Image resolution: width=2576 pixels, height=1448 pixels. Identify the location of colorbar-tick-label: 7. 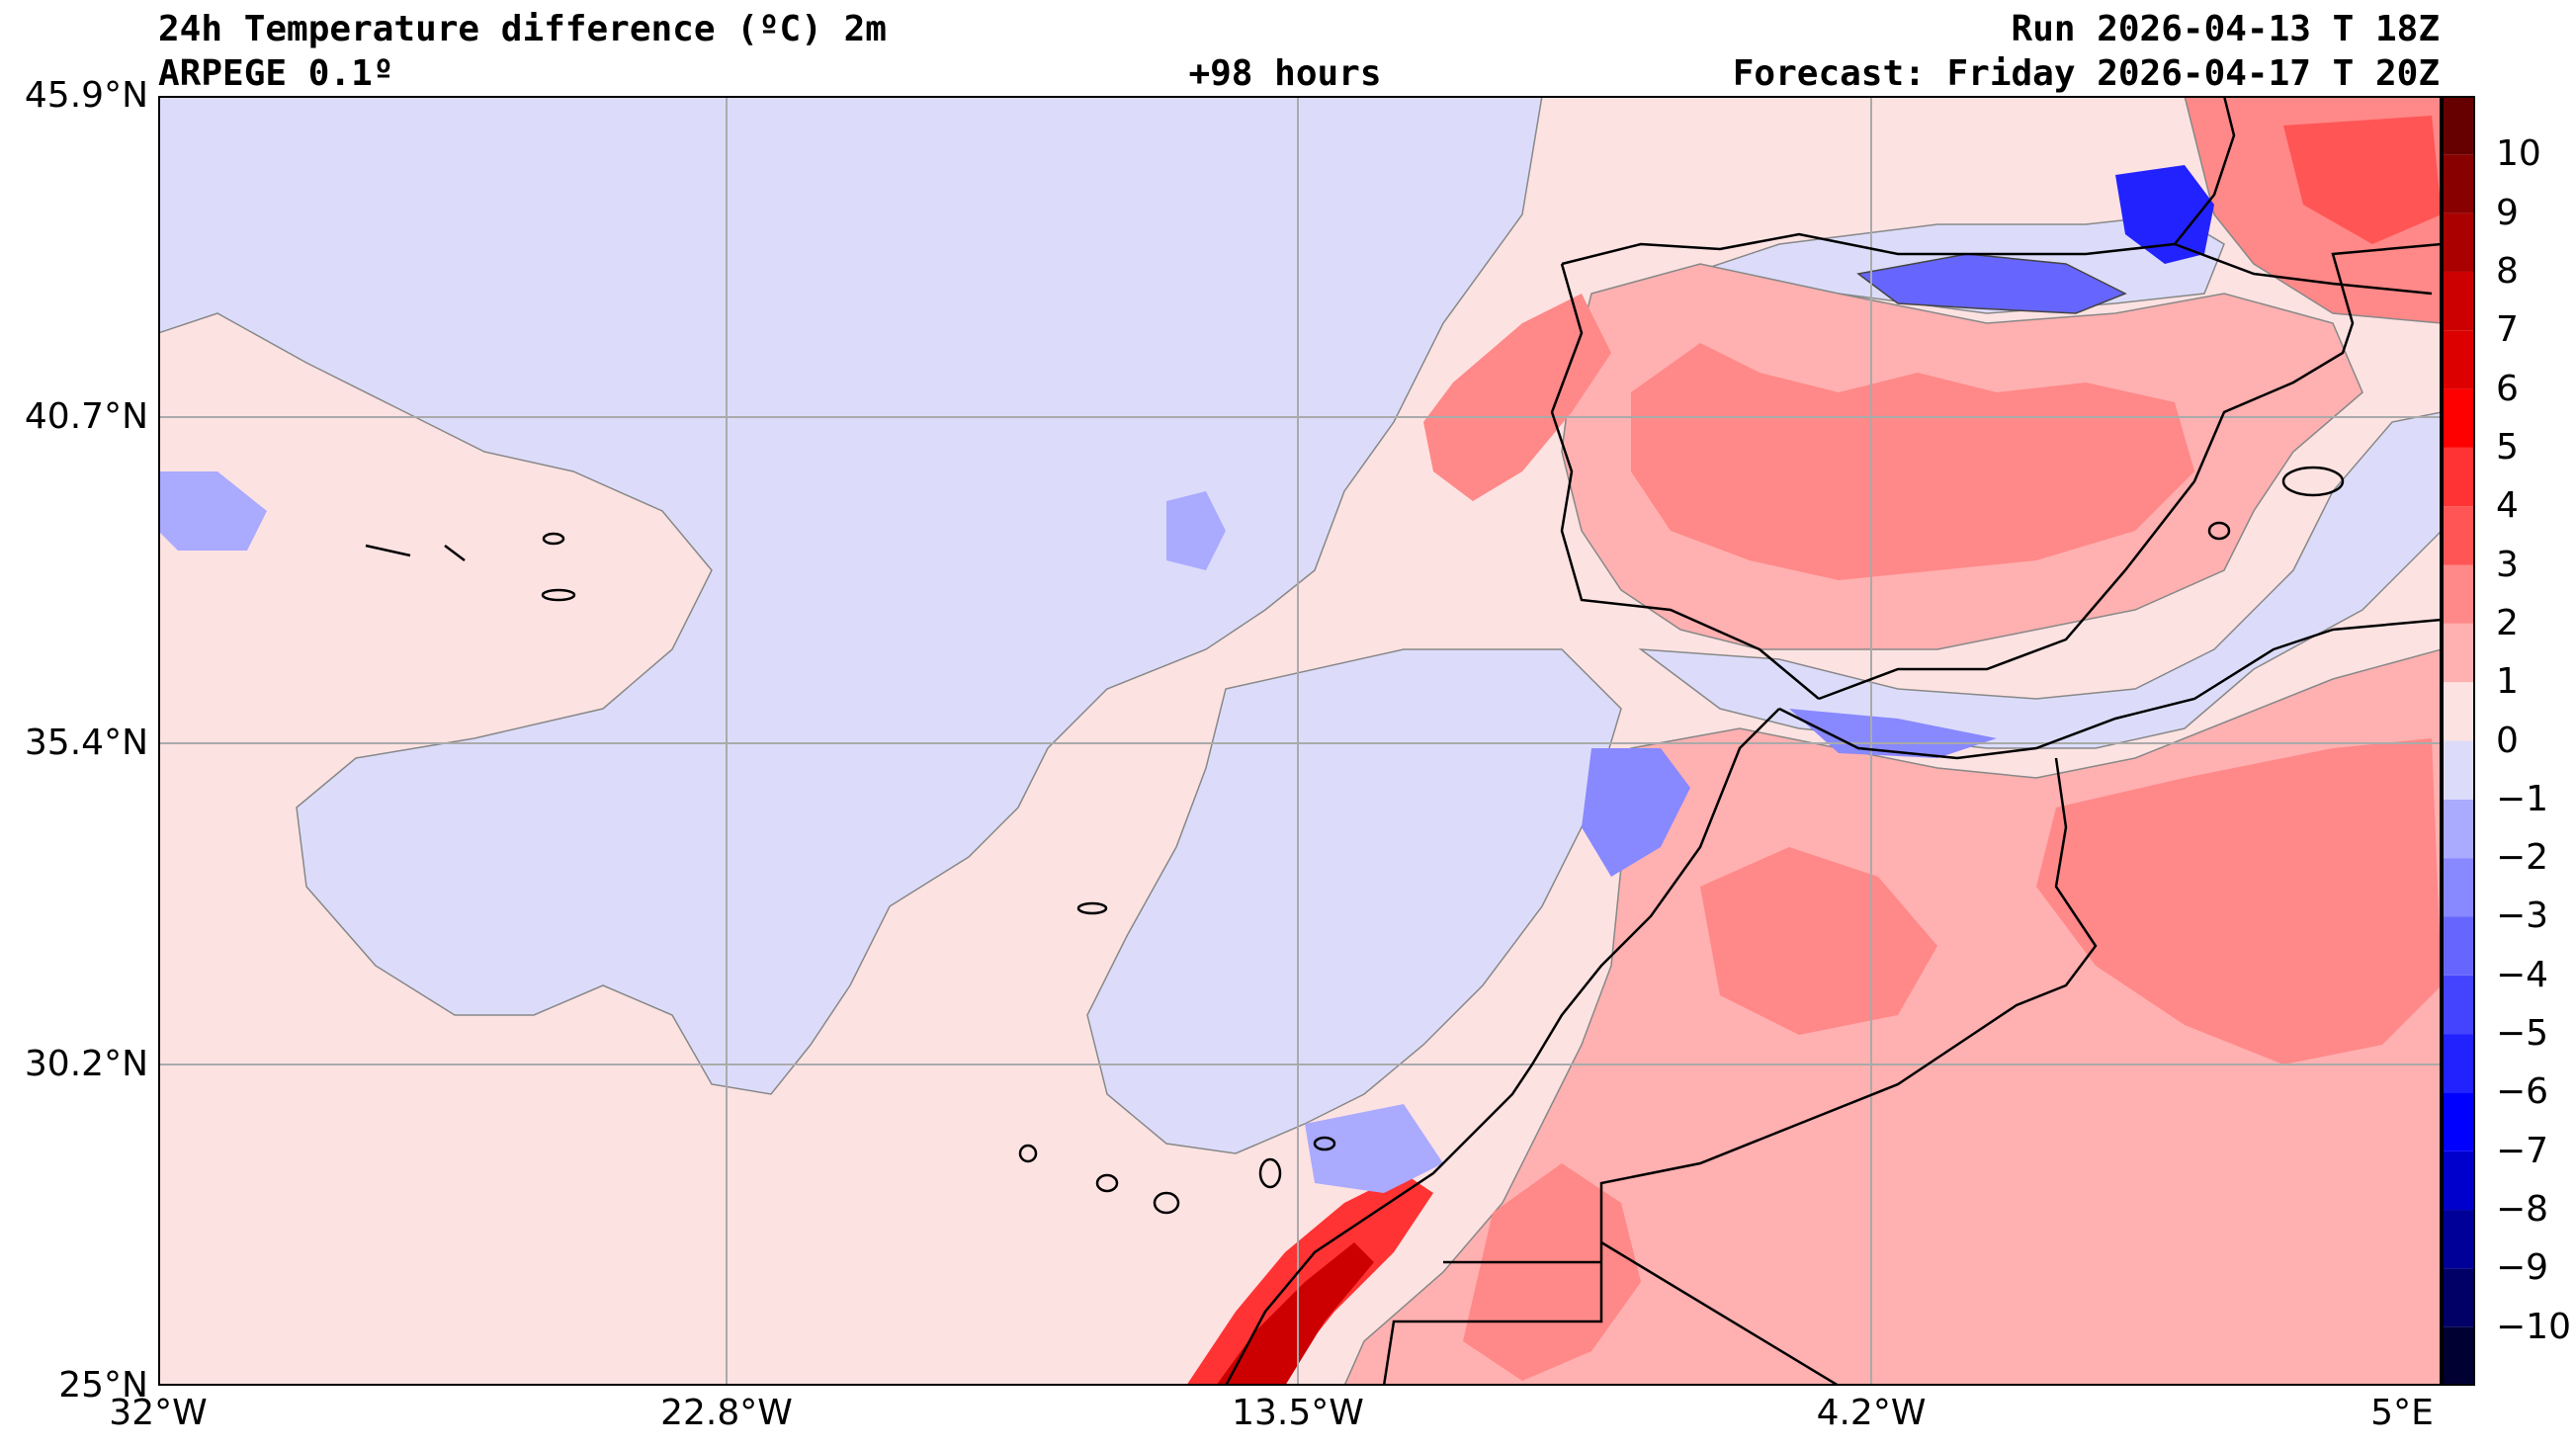
(2507, 330).